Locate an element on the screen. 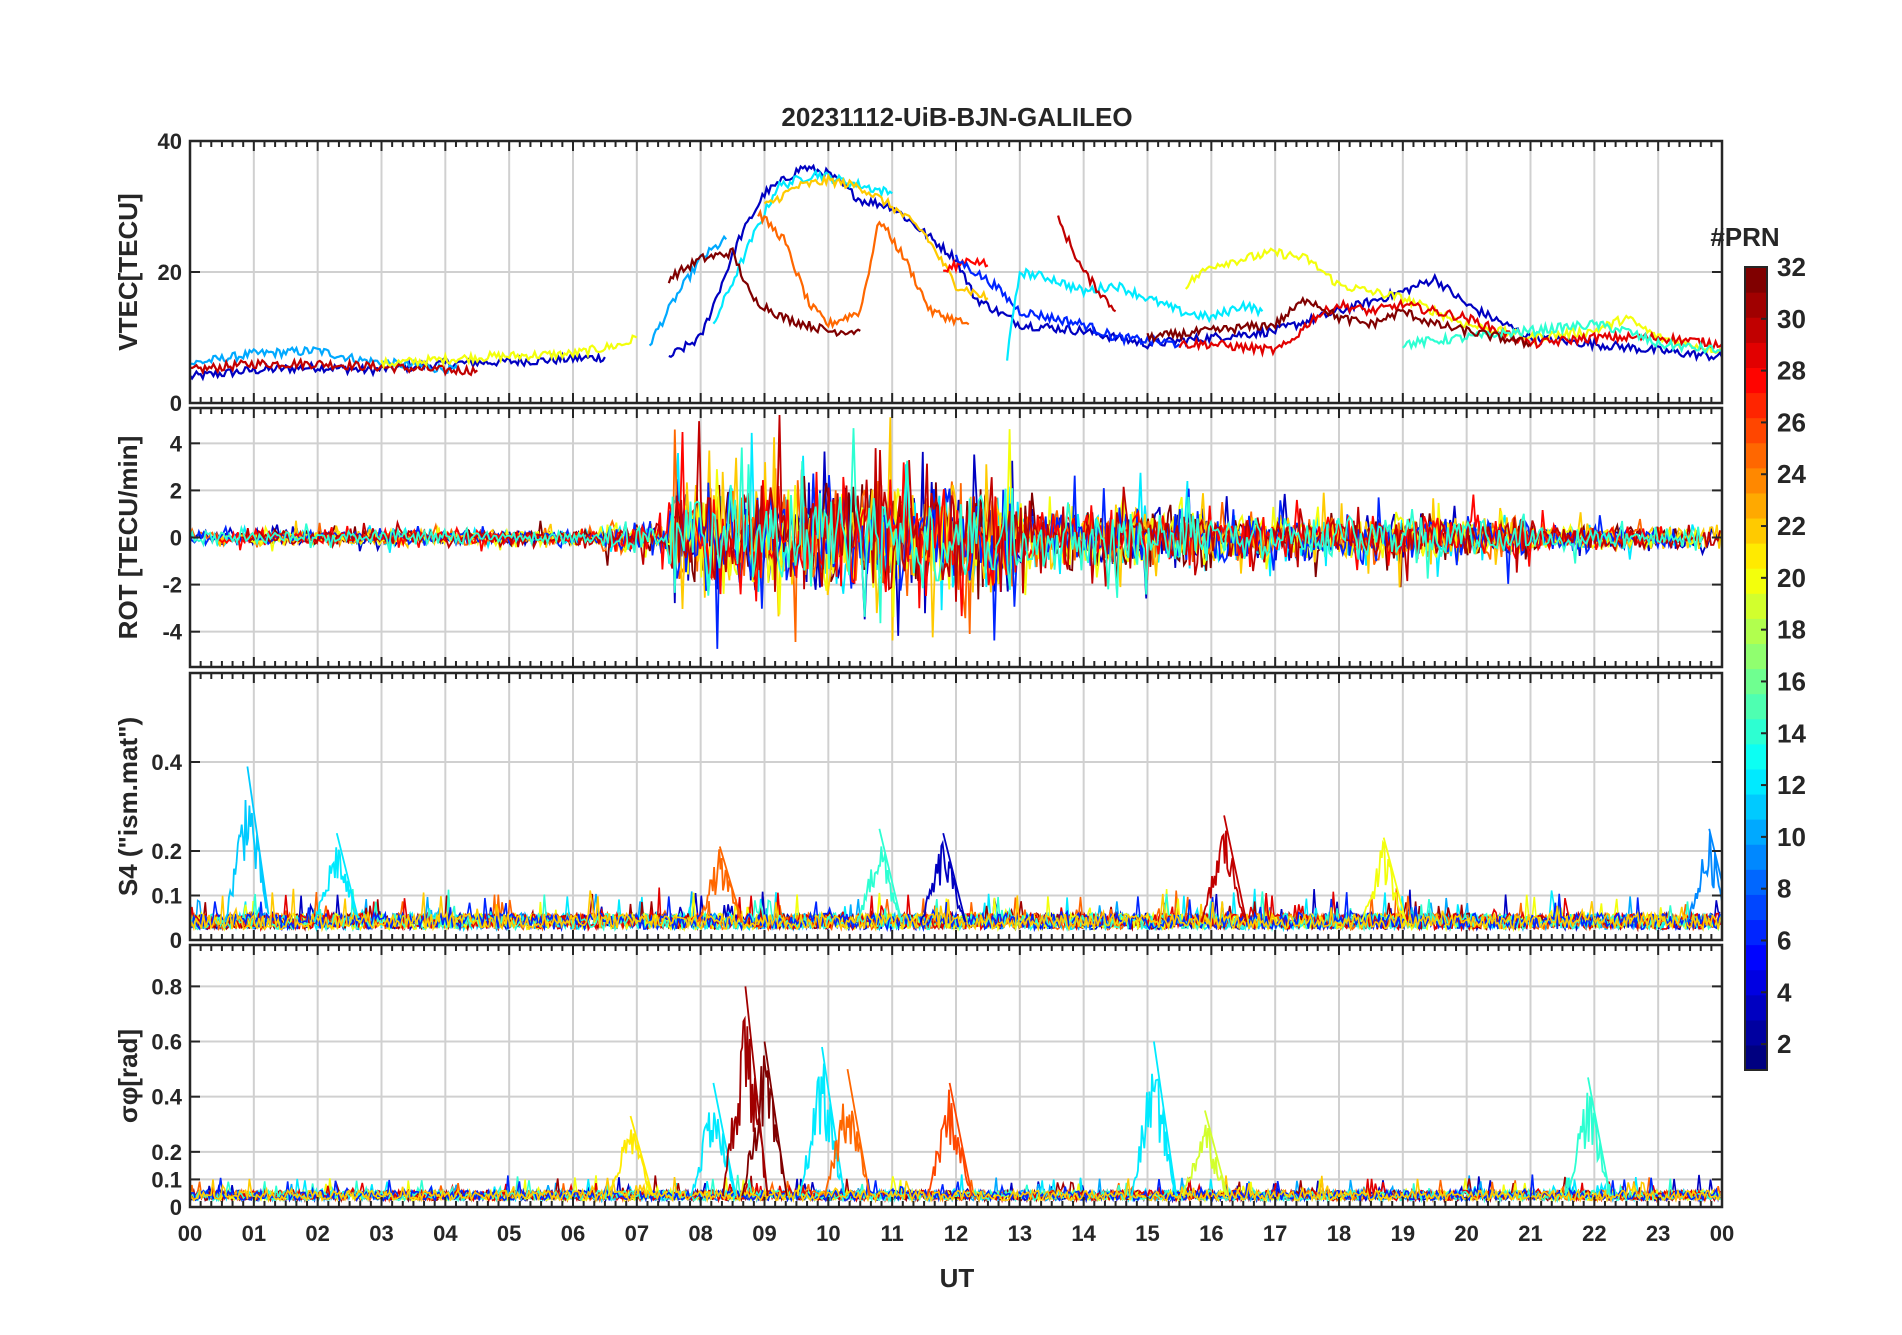 The image size is (1902, 1335). colorbar-frame is located at coordinates (1756, 668).